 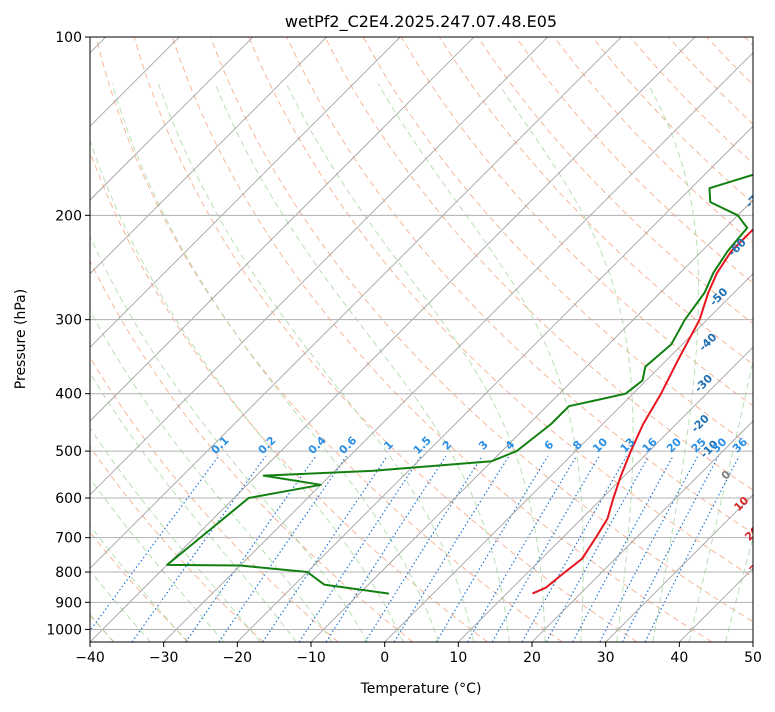 I want to click on y-tick-label: 700, so click(x=68, y=539).